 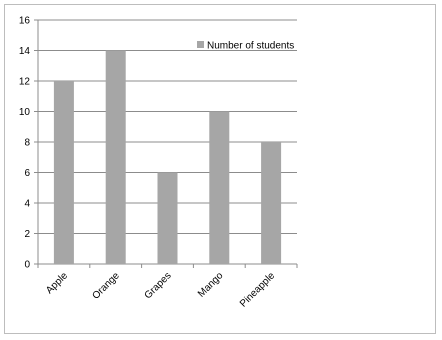 I want to click on y-tick-label: 0, so click(x=27, y=265).